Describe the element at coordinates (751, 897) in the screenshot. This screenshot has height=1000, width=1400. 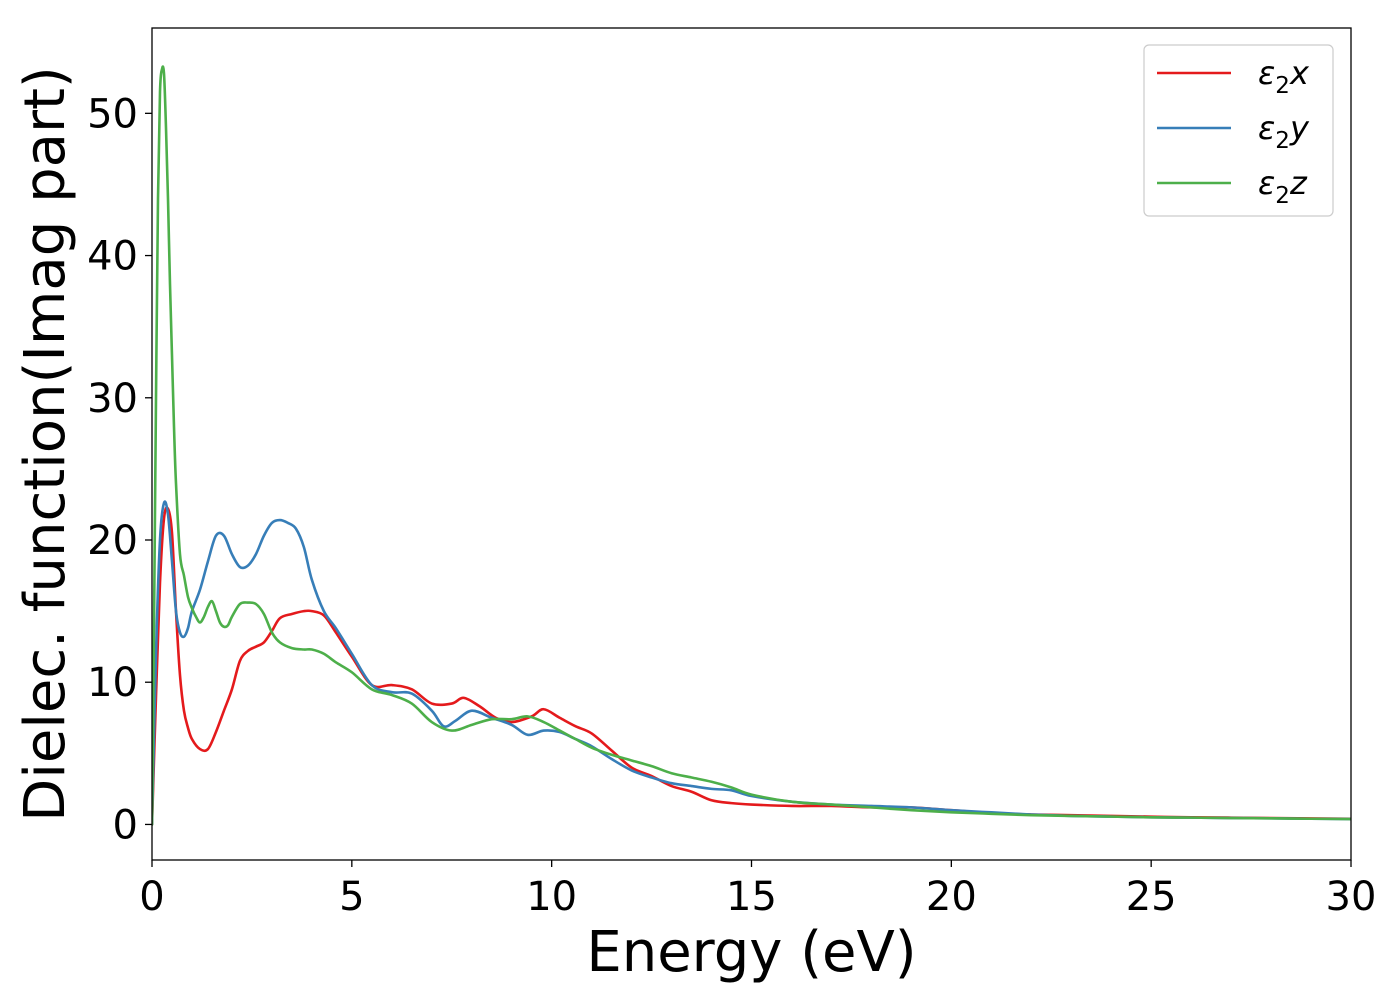
I see `x-tick-label: 15` at that location.